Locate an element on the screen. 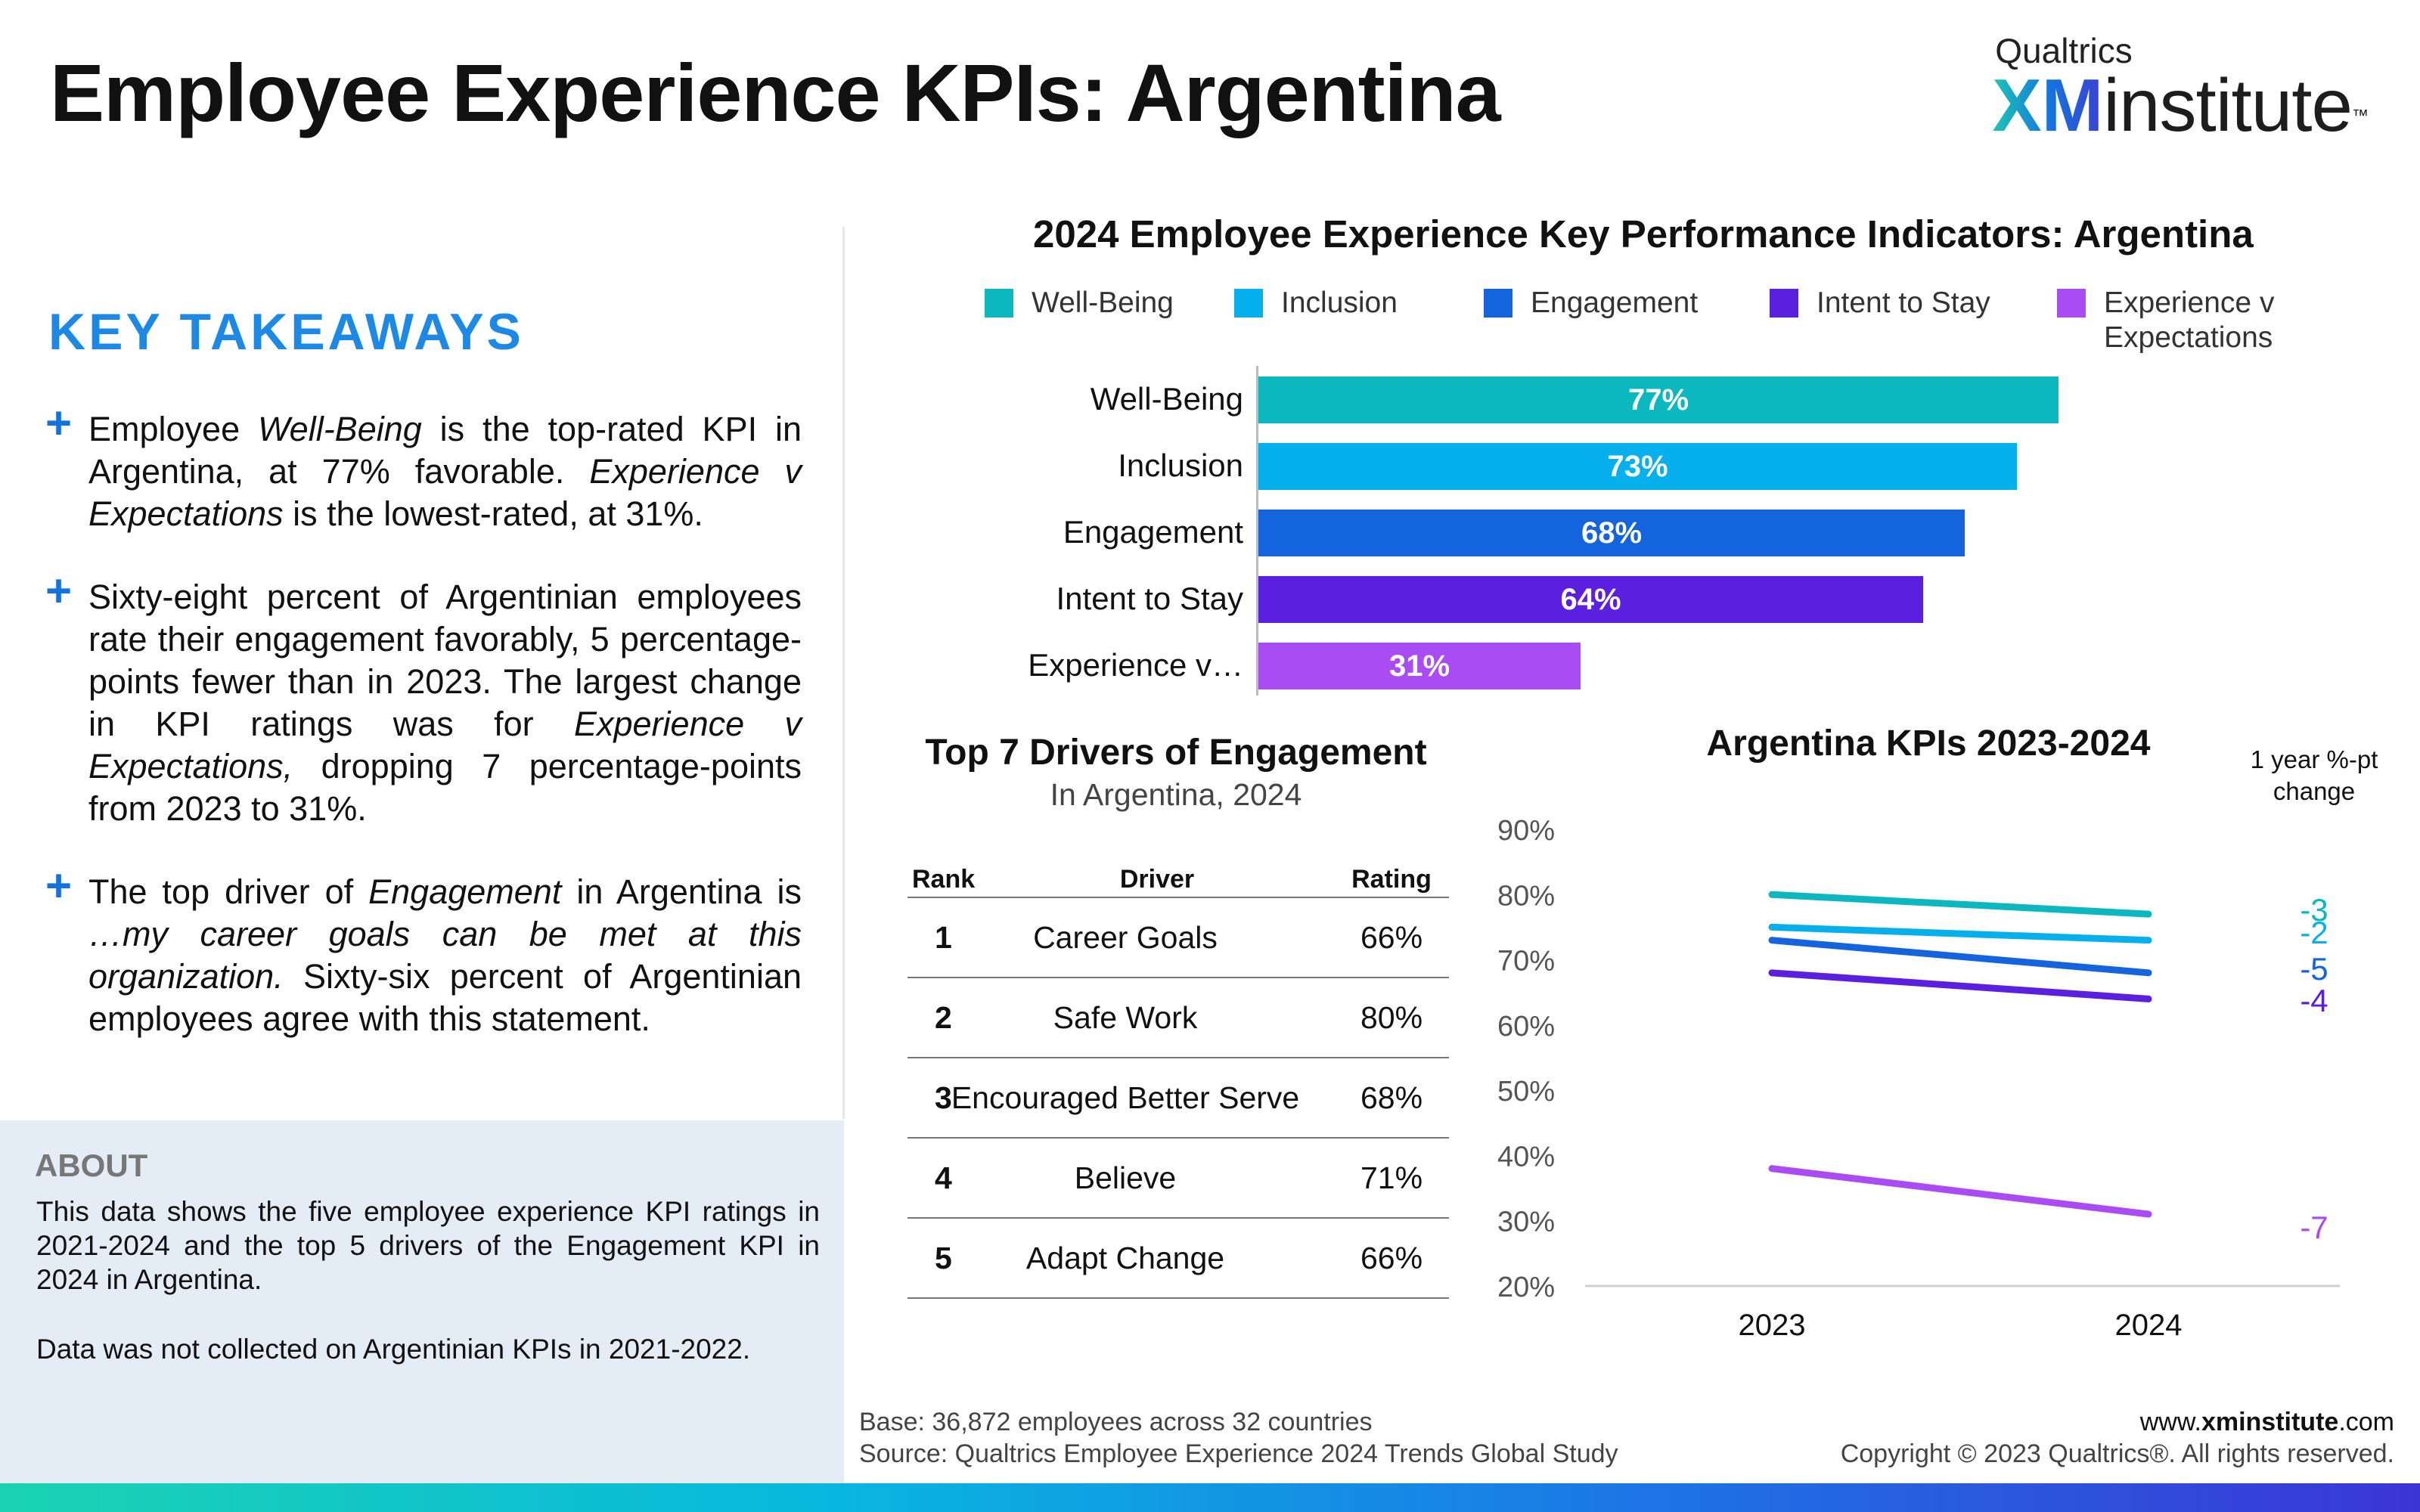 The height and width of the screenshot is (1512, 2420). drivers-col-rating: Rating is located at coordinates (1391, 879).